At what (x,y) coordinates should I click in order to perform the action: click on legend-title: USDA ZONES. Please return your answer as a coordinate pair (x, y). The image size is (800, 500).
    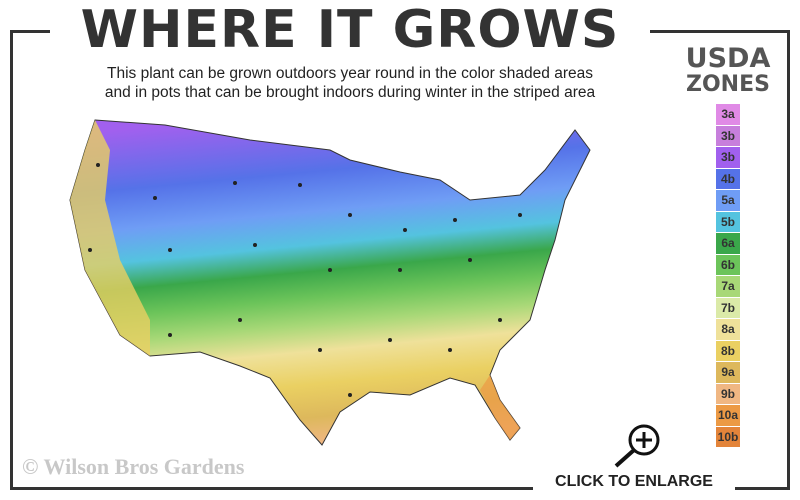
    Looking at the image, I should click on (728, 70).